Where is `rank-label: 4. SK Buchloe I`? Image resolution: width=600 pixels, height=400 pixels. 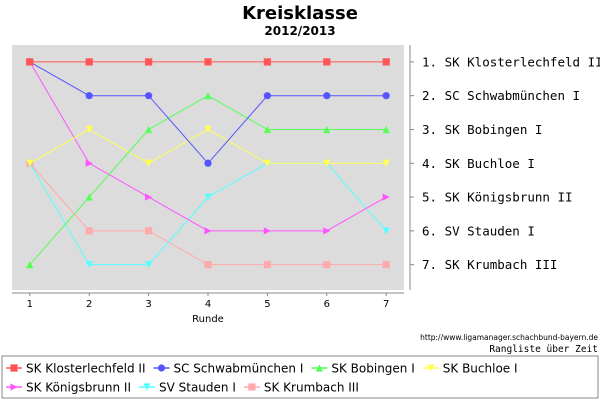 rank-label: 4. SK Buchloe I is located at coordinates (478, 163).